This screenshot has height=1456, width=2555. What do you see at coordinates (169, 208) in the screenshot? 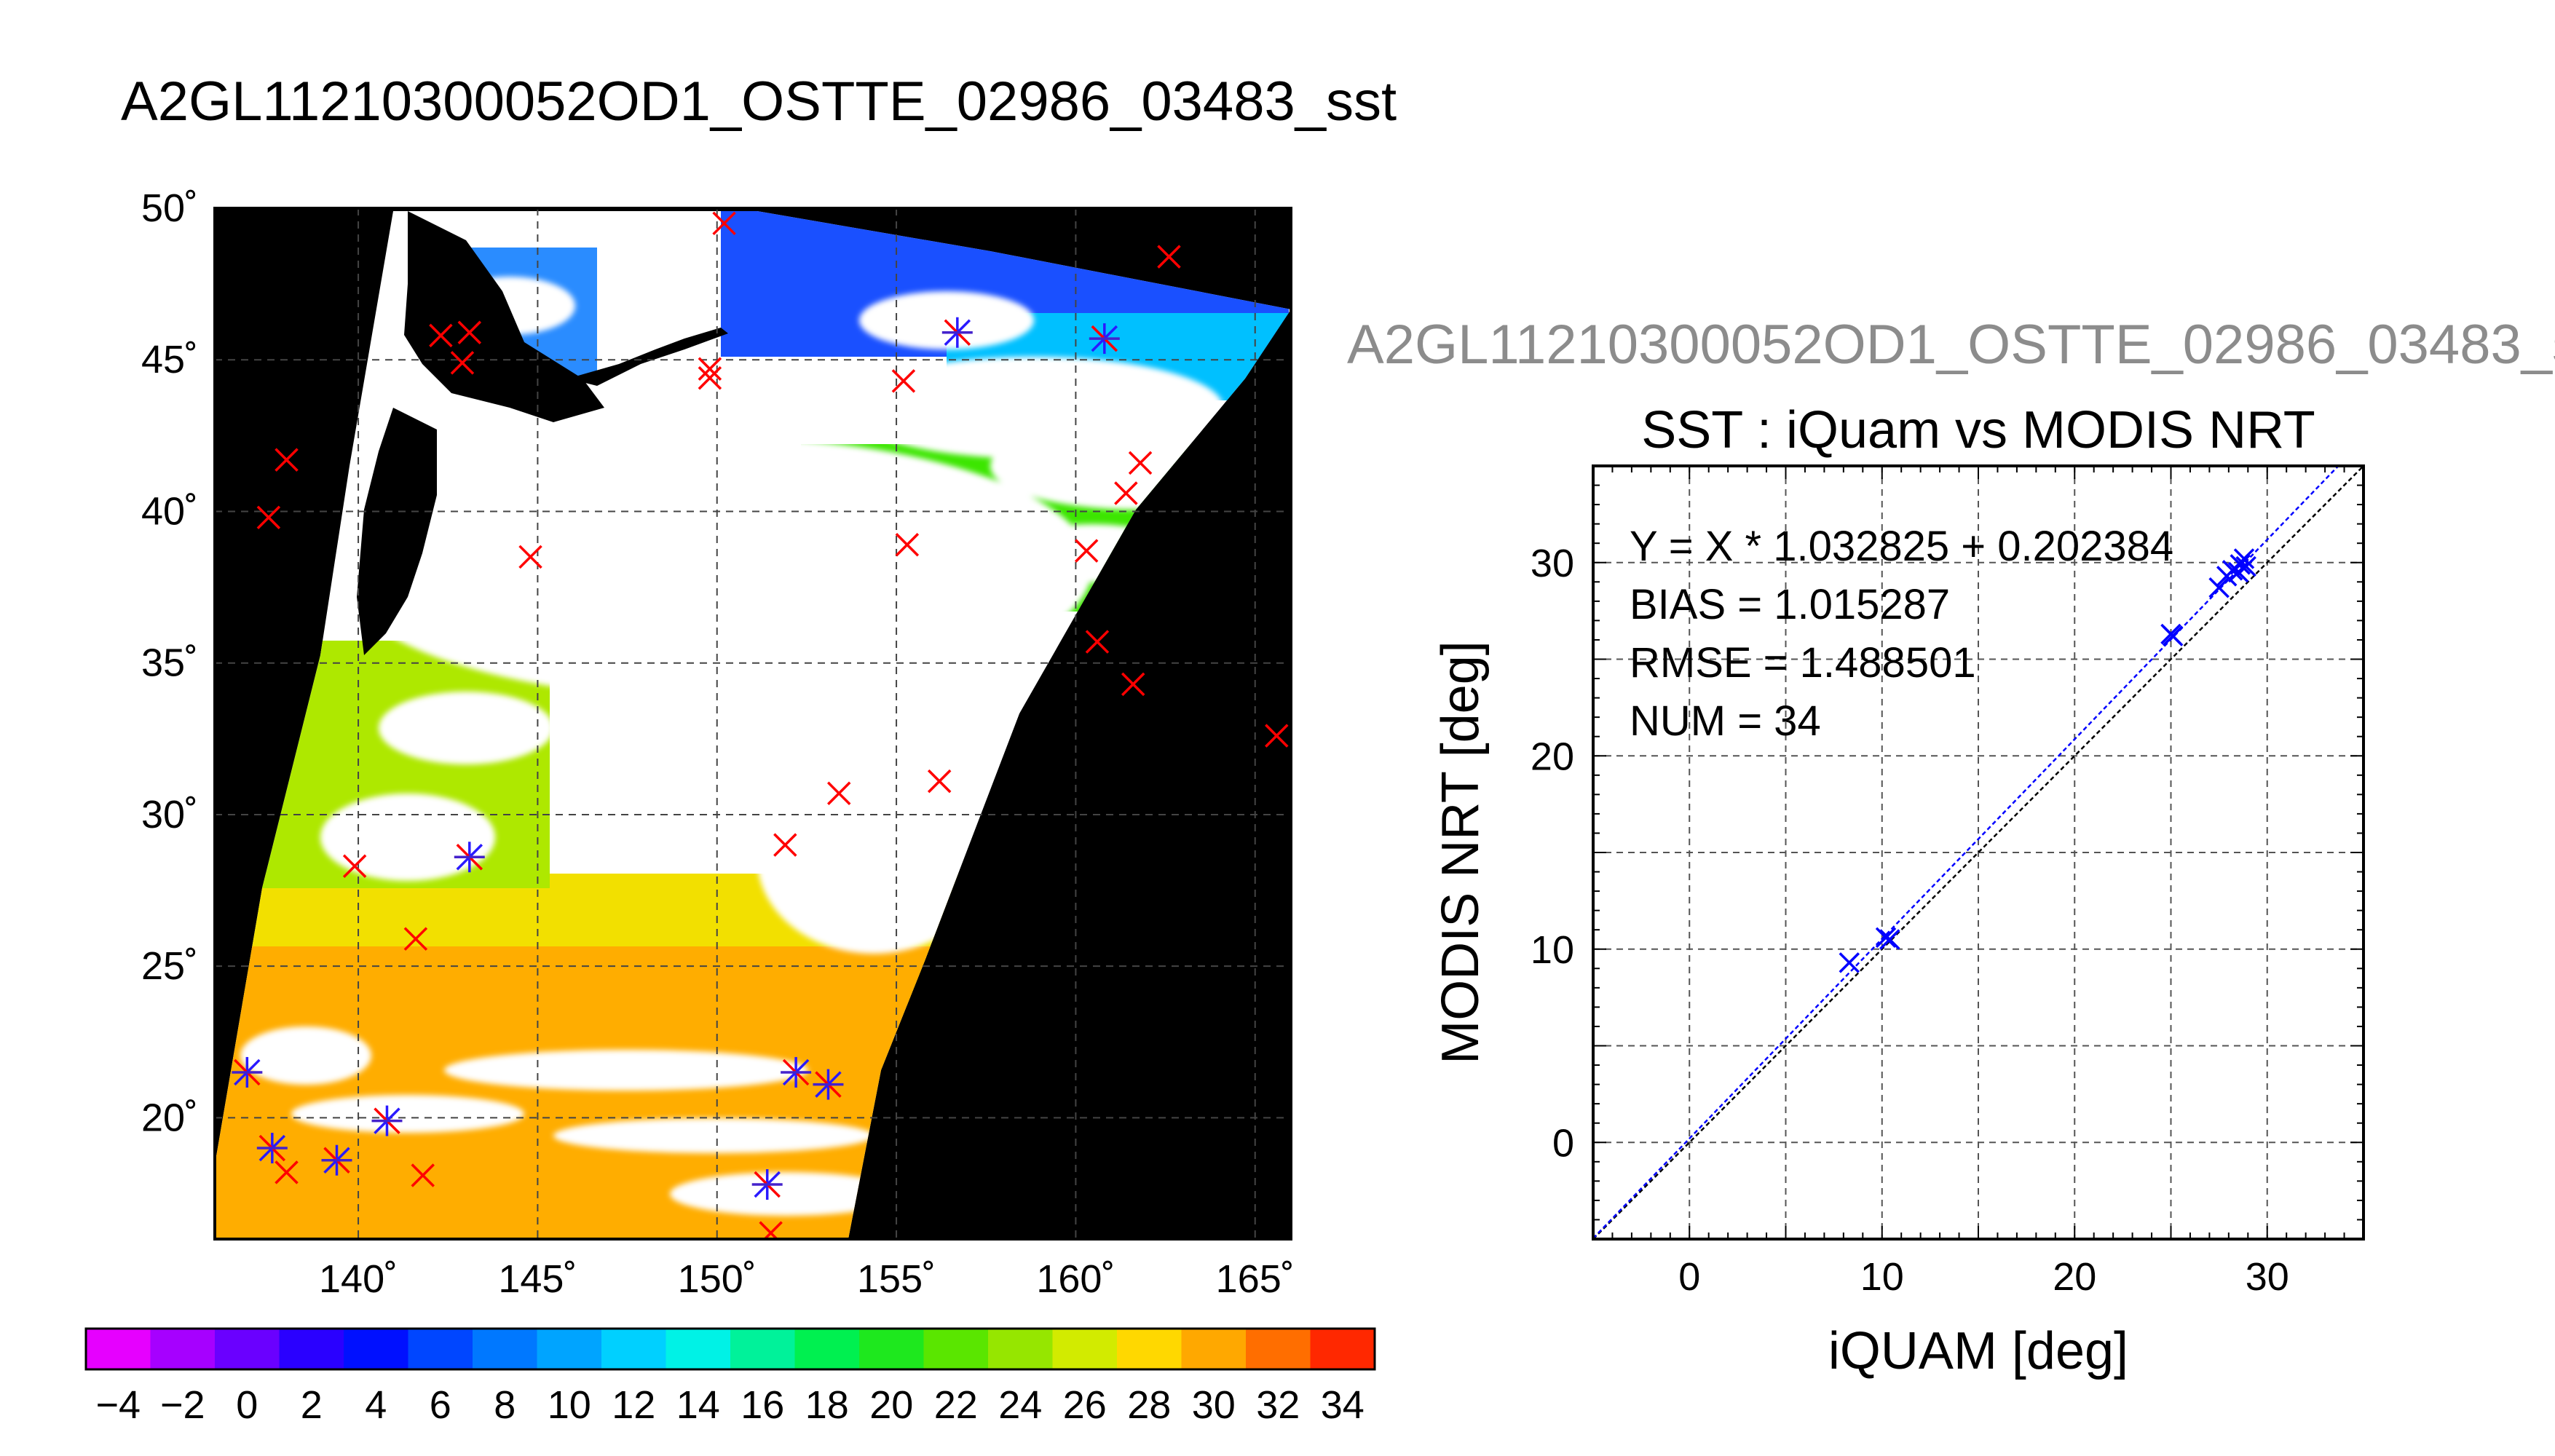
I see `map-lat-tick-label: 50˚` at bounding box center [169, 208].